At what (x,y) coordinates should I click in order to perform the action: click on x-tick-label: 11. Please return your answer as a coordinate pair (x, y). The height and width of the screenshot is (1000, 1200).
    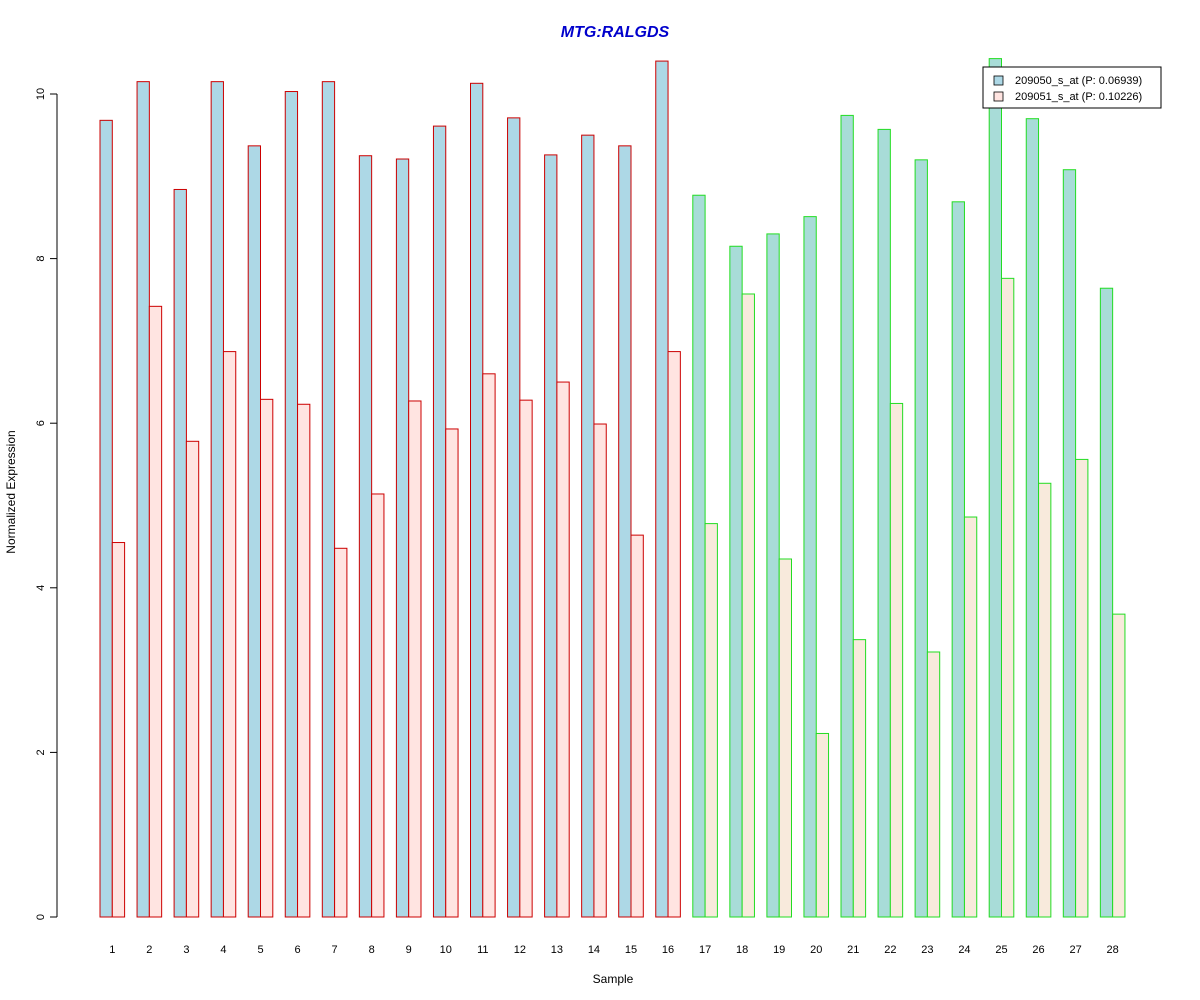
    Looking at the image, I should click on (482, 950).